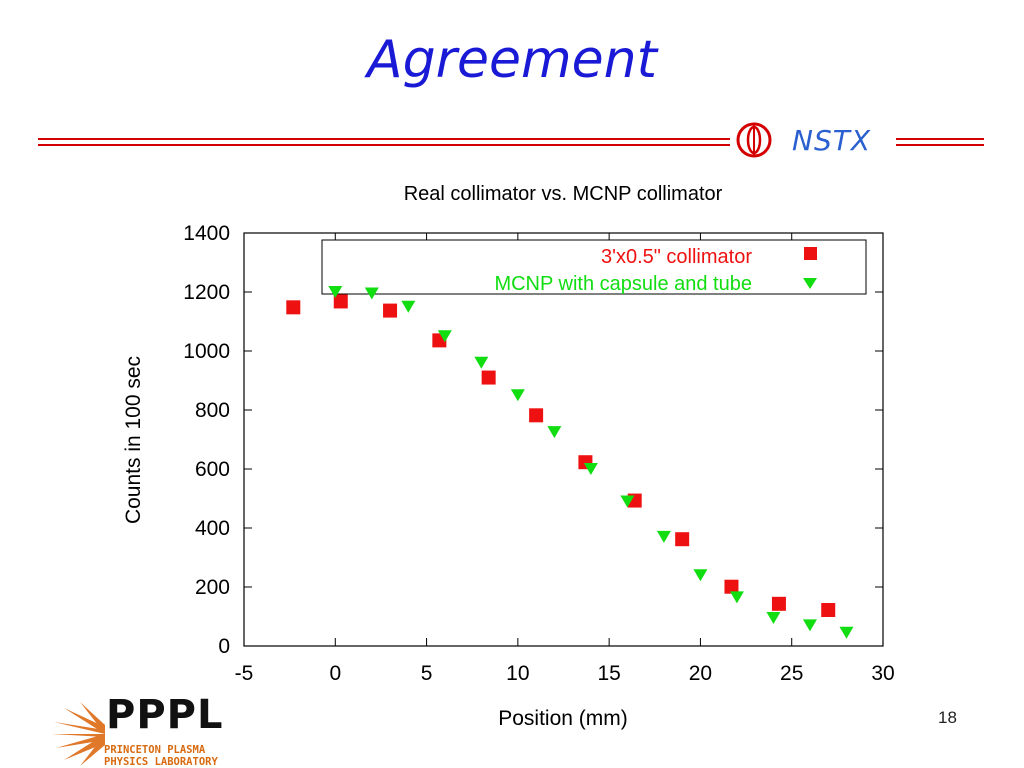 This screenshot has height=768, width=1024. I want to click on y-axis-label: Counts in 100 sec, so click(133, 440).